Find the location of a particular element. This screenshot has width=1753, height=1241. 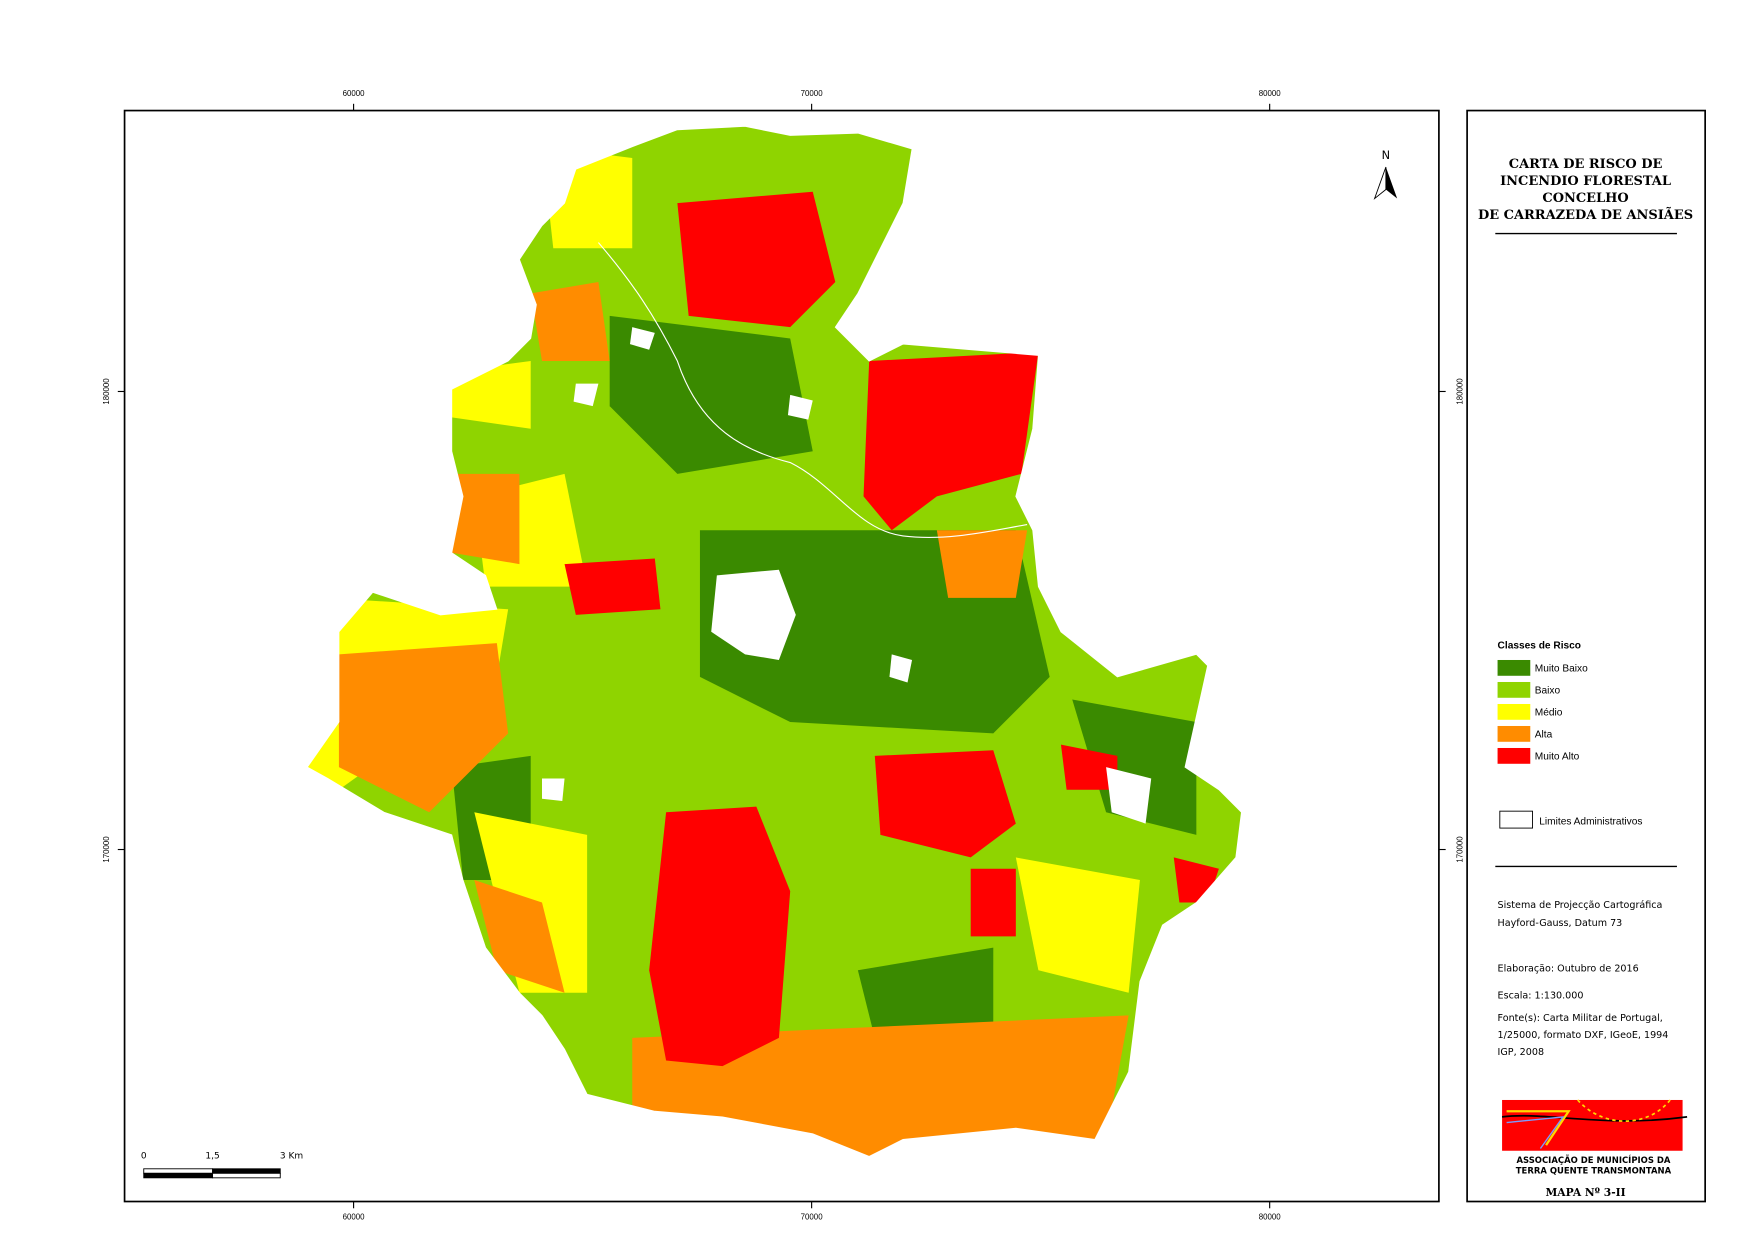

note: Fonte(s): Carta Militar de Portugal, is located at coordinates (1580, 1018).